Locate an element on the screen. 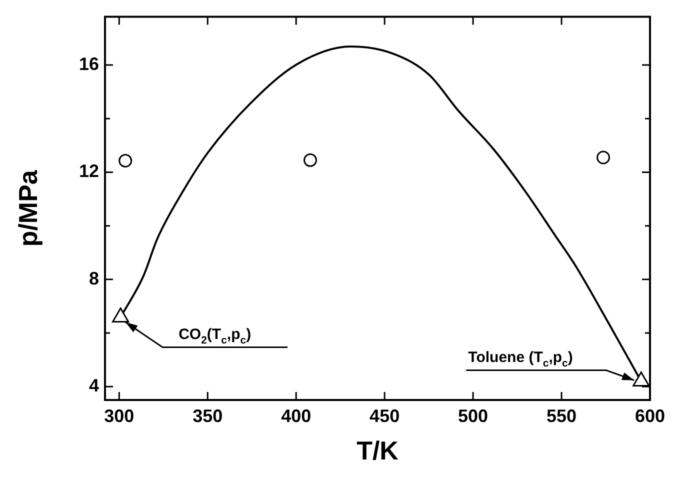 The image size is (676, 482). x-tick-label: 450 is located at coordinates (385, 416).